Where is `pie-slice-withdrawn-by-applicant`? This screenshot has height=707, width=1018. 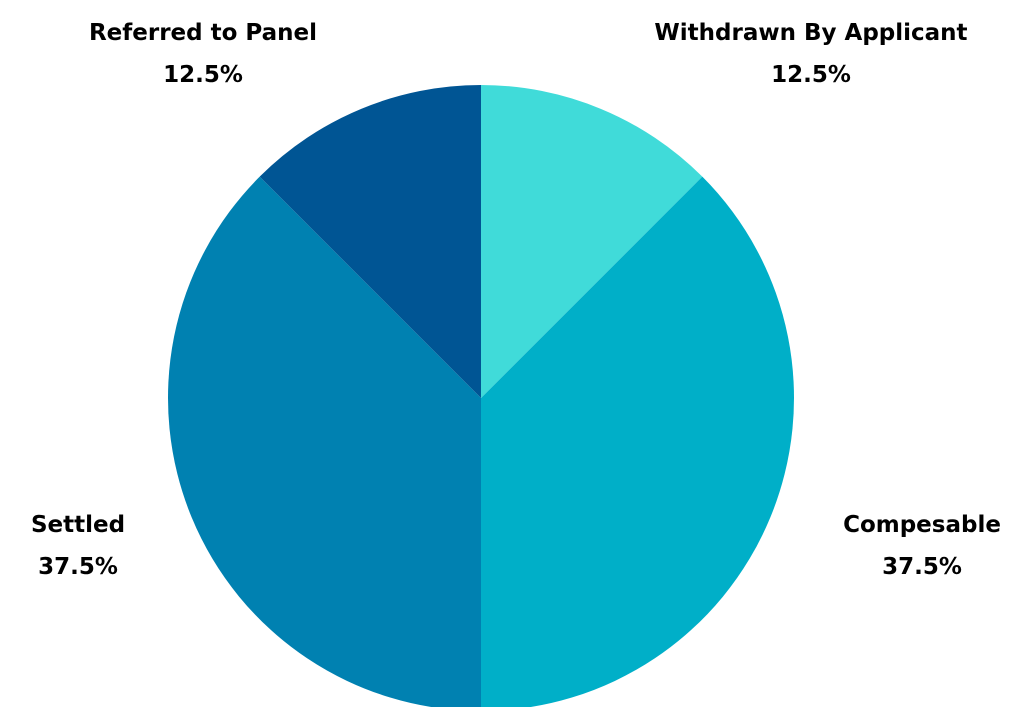 pie-slice-withdrawn-by-applicant is located at coordinates (592, 241).